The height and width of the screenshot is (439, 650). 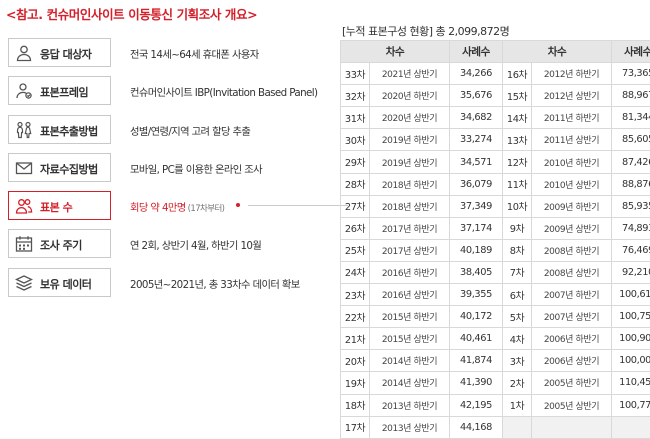 What do you see at coordinates (517, 228) in the screenshot?
I see `round-cell: 9차` at bounding box center [517, 228].